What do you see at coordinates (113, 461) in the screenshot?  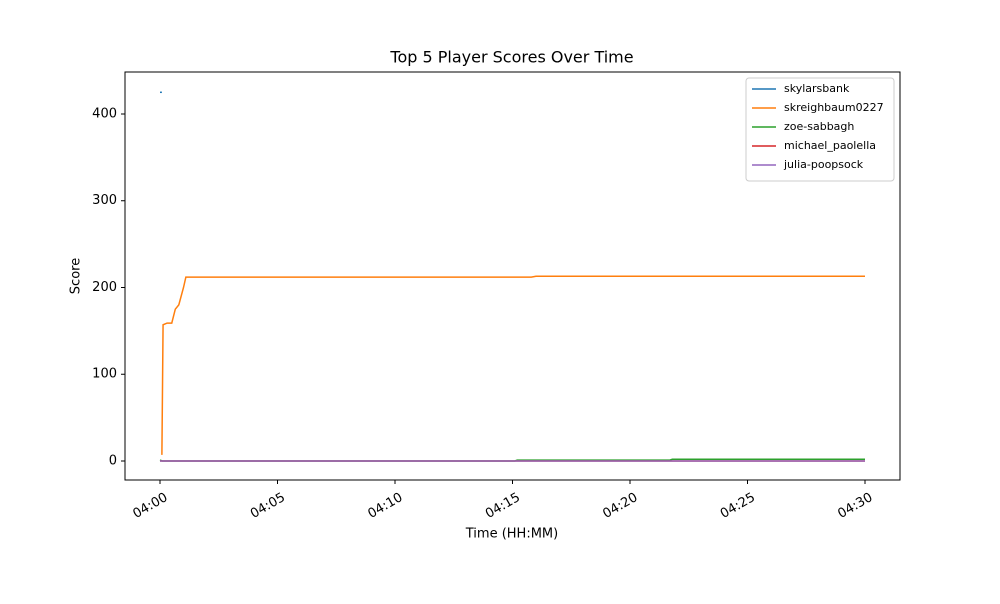 I see `y-tick-label: 0` at bounding box center [113, 461].